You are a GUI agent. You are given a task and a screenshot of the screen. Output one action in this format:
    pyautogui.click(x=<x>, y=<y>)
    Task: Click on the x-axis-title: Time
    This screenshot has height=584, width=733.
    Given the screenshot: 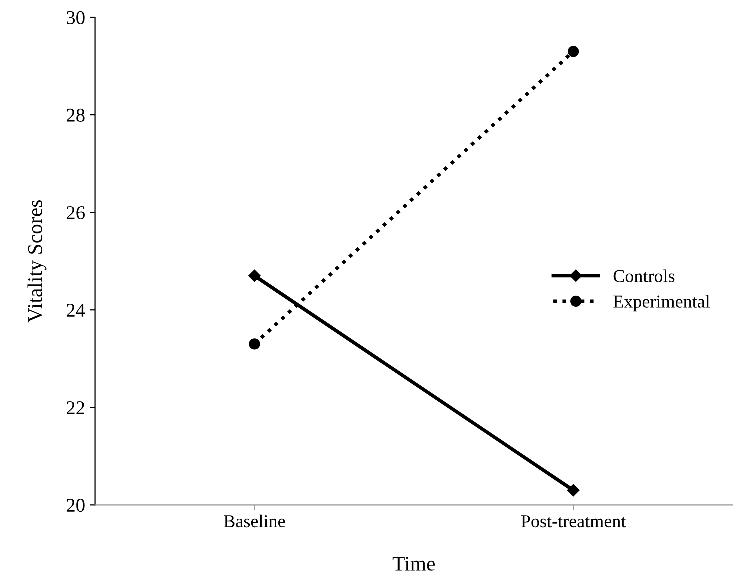 What is the action you would take?
    pyautogui.click(x=414, y=563)
    